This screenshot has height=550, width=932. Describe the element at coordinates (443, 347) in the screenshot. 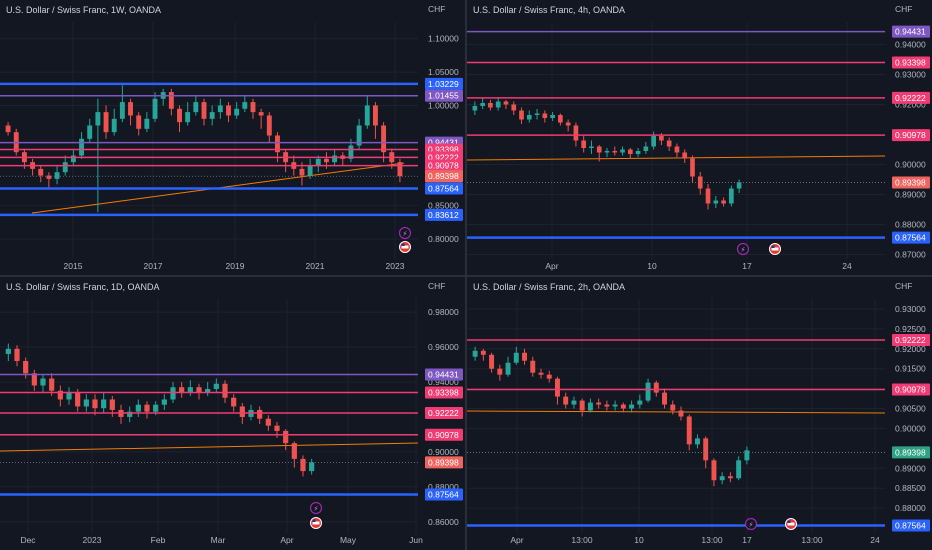

I see `y-tick-label: 0.96000` at that location.